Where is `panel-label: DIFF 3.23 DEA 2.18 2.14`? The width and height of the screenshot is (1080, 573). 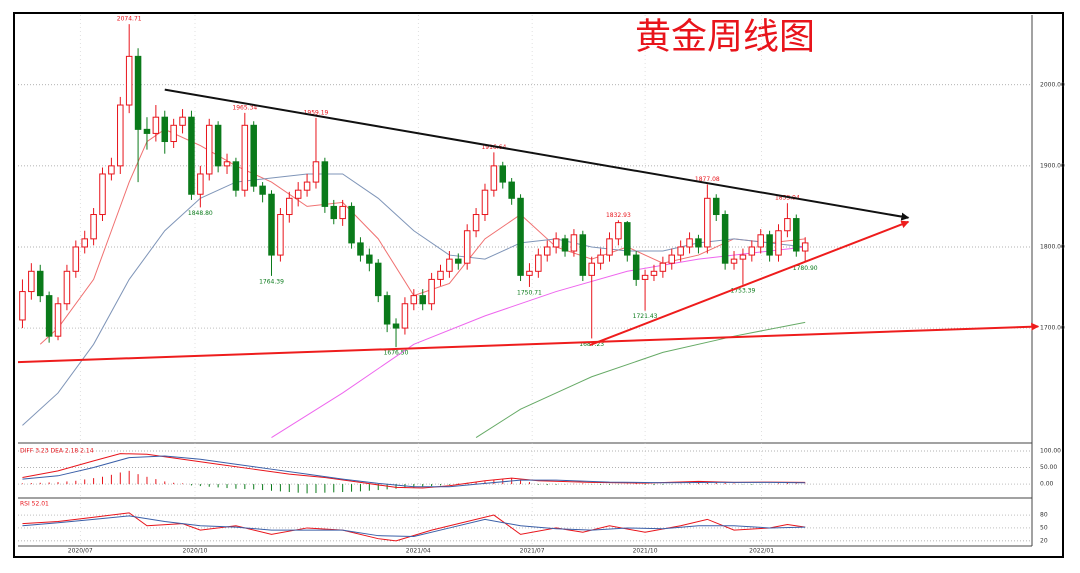
panel-label: DIFF 3.23 DEA 2.18 2.14 is located at coordinates (57, 451).